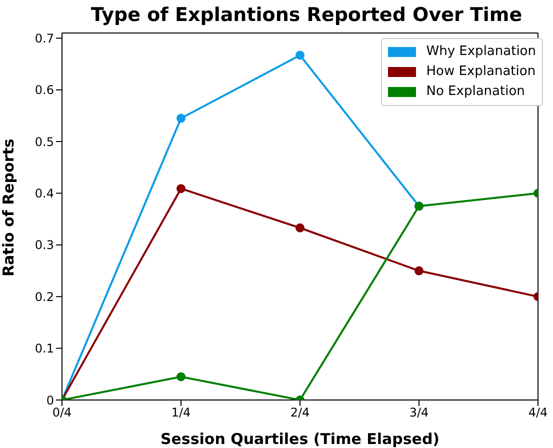 The height and width of the screenshot is (448, 553). Describe the element at coordinates (480, 52) in the screenshot. I see `legend-label: Why Explanation` at that location.